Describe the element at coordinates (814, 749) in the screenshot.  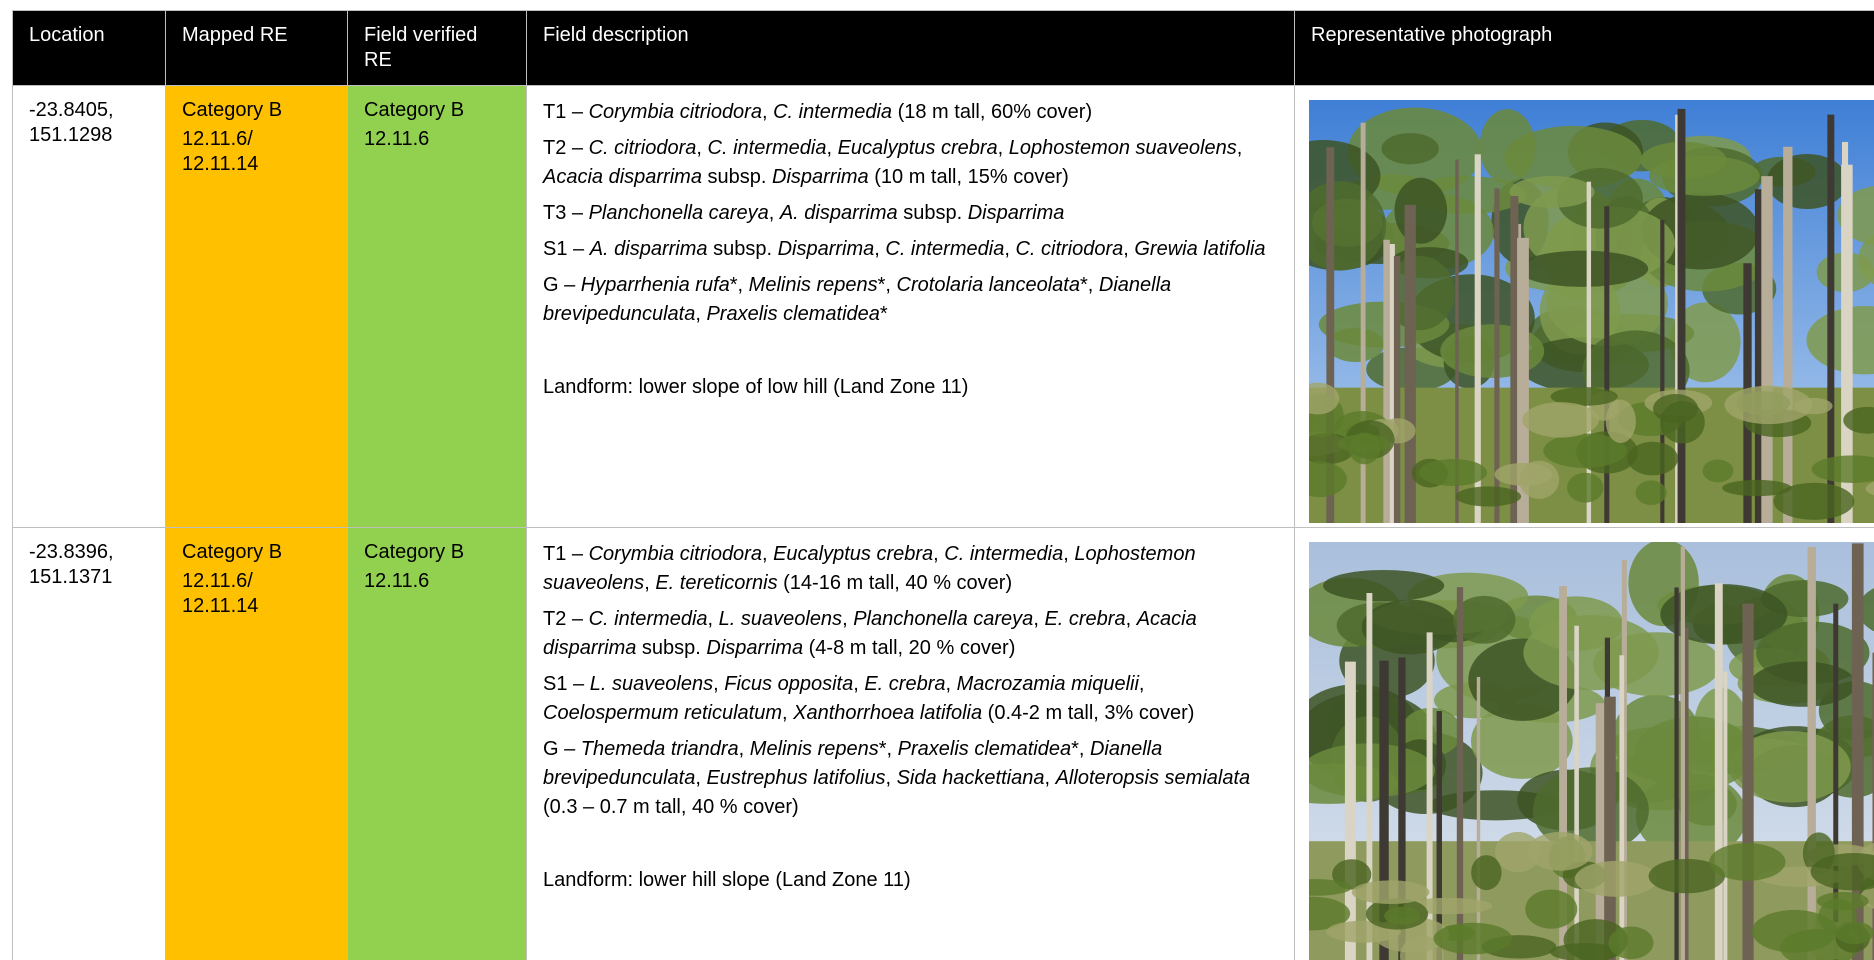
I see `species-name: Melinis repens` at that location.